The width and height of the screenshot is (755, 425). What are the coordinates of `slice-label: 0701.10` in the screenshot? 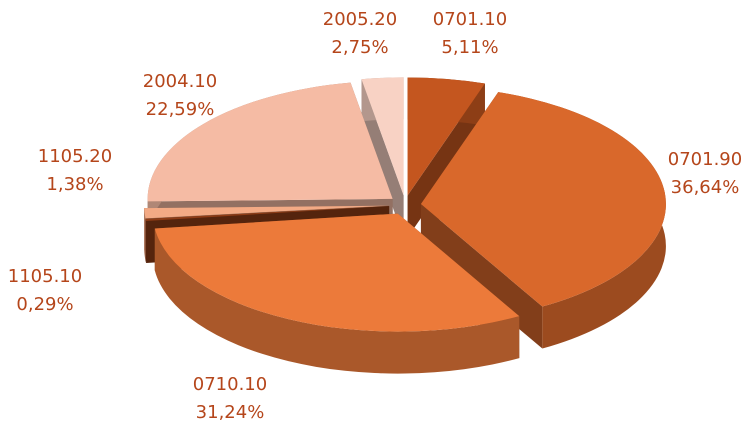 It's located at (470, 19).